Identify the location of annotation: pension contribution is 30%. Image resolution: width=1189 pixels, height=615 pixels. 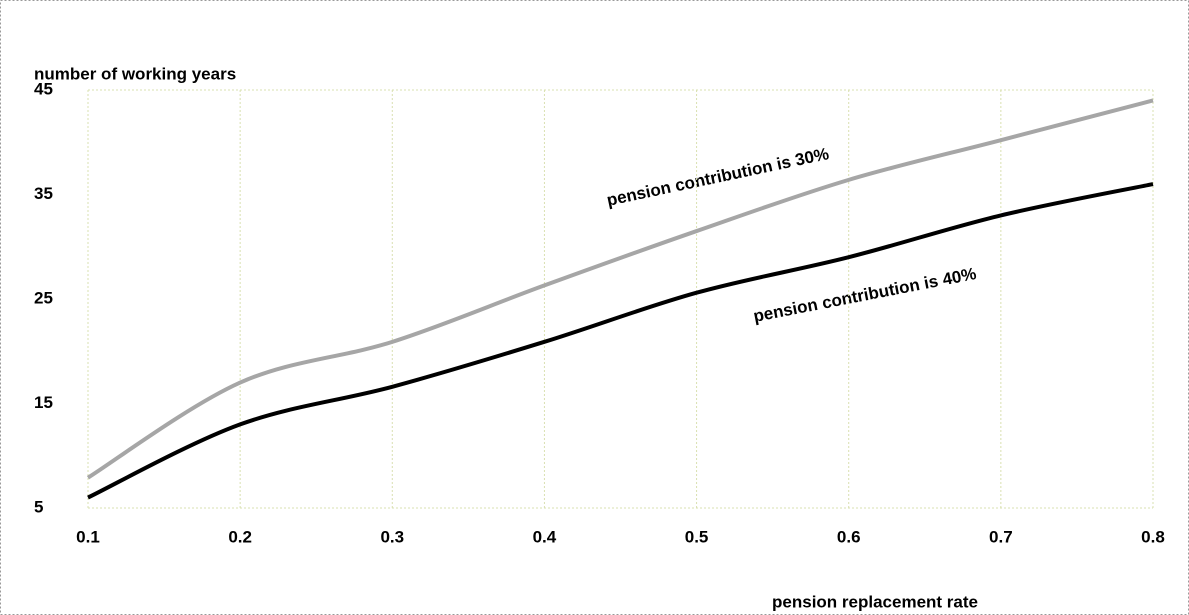
(718, 177).